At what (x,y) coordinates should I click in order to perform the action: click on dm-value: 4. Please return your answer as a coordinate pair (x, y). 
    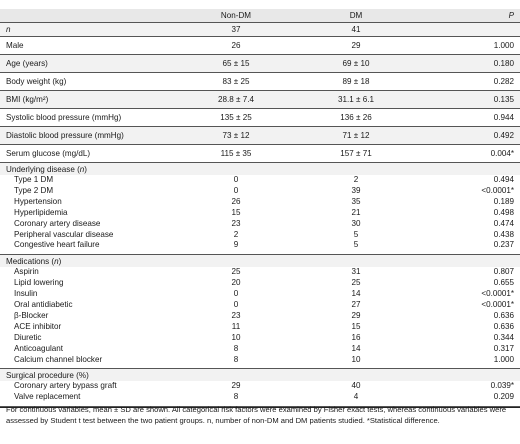
    Looking at the image, I should click on (356, 397).